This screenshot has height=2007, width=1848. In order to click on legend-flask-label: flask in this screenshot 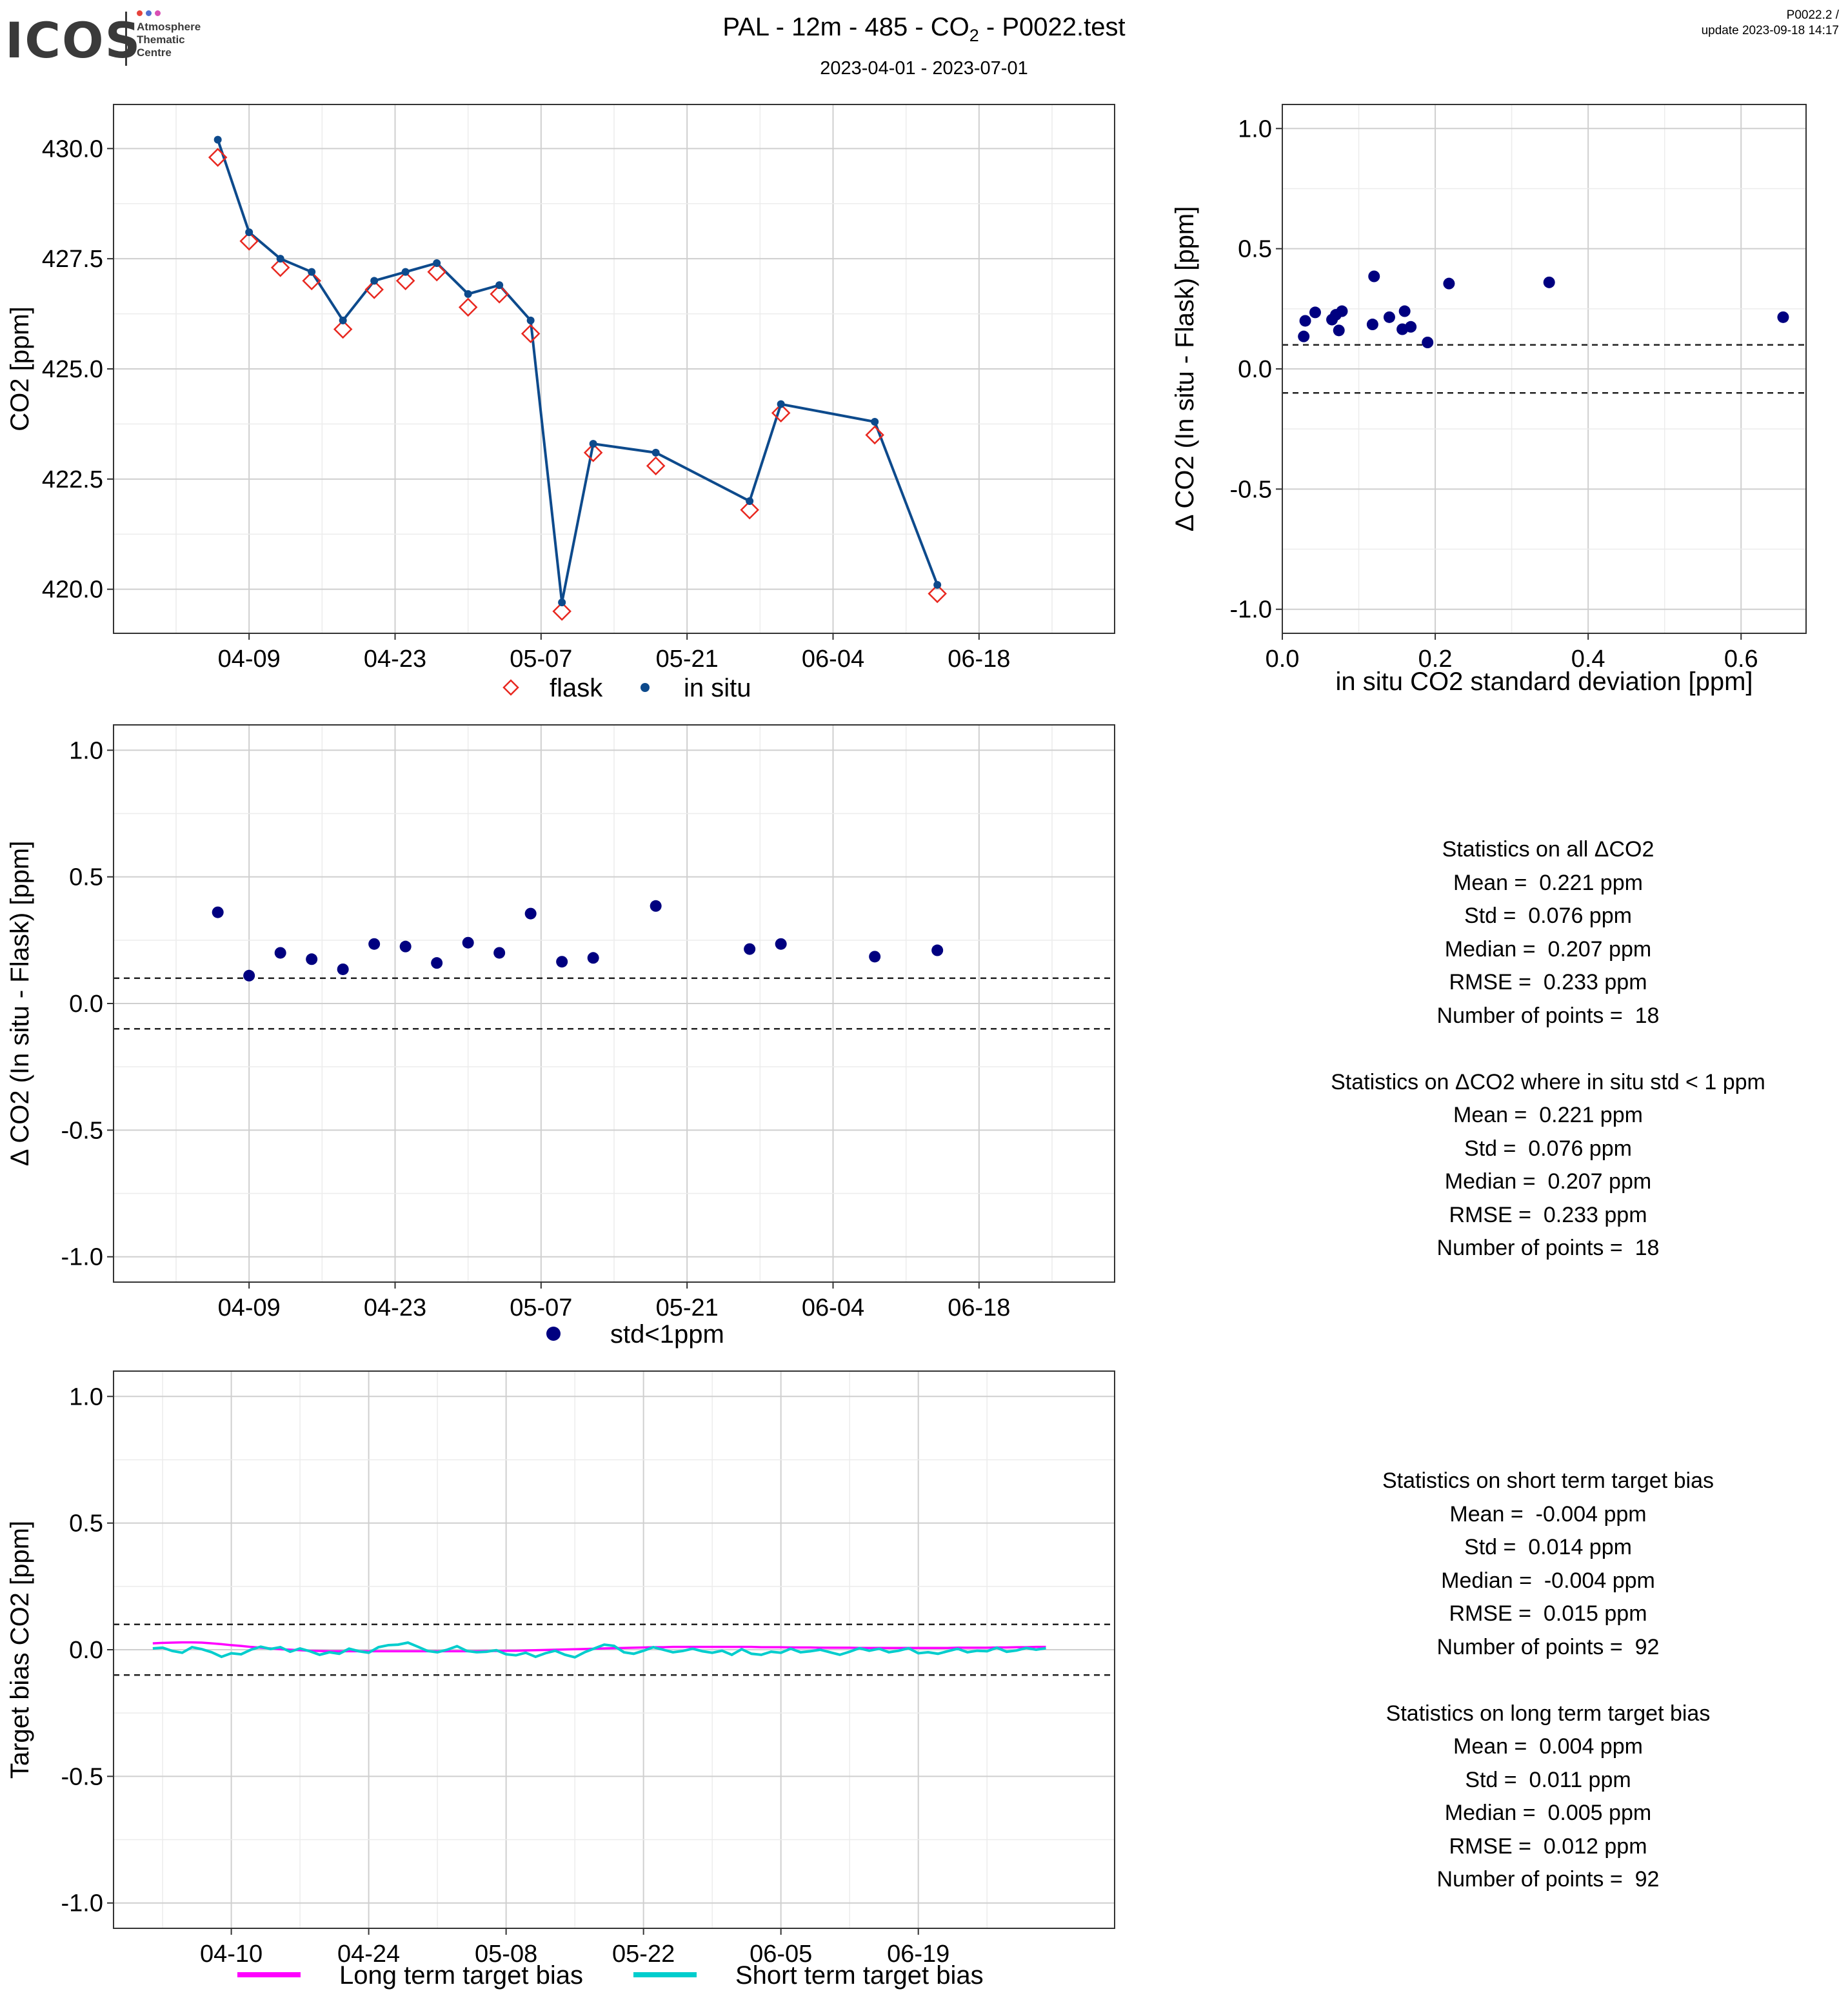, I will do `click(576, 688)`.